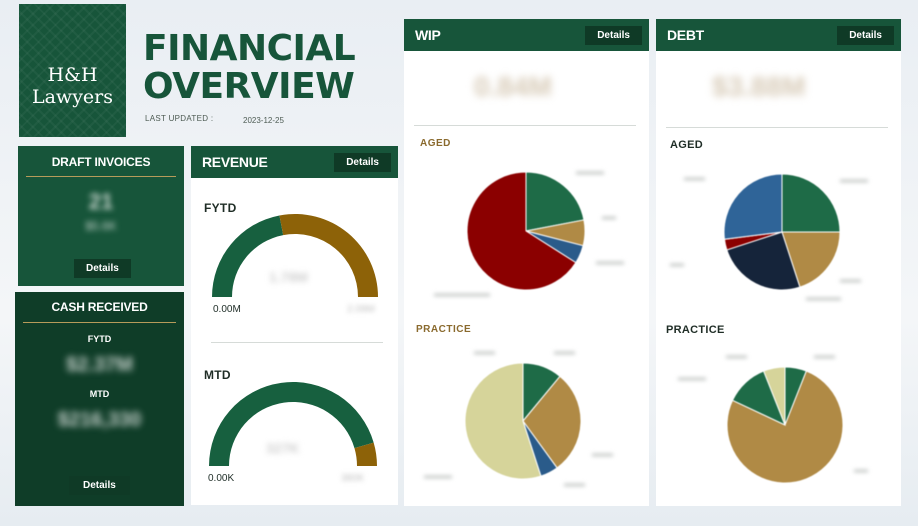 The width and height of the screenshot is (918, 526). I want to click on revenue-details-button: Details, so click(362, 162).